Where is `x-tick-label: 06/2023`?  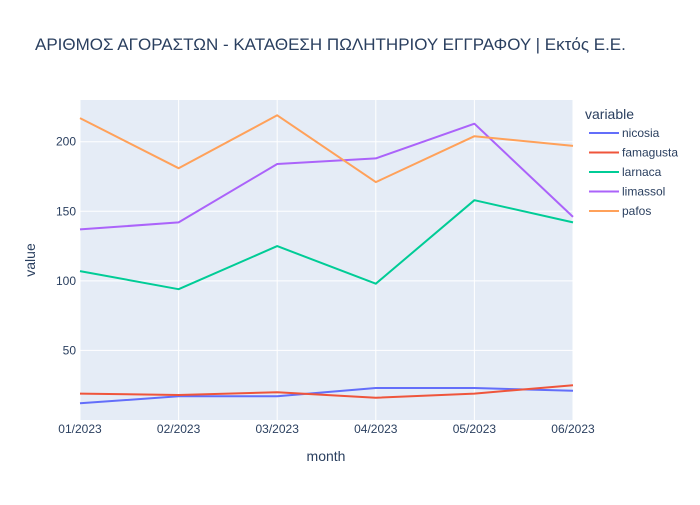 x-tick-label: 06/2023 is located at coordinates (573, 429).